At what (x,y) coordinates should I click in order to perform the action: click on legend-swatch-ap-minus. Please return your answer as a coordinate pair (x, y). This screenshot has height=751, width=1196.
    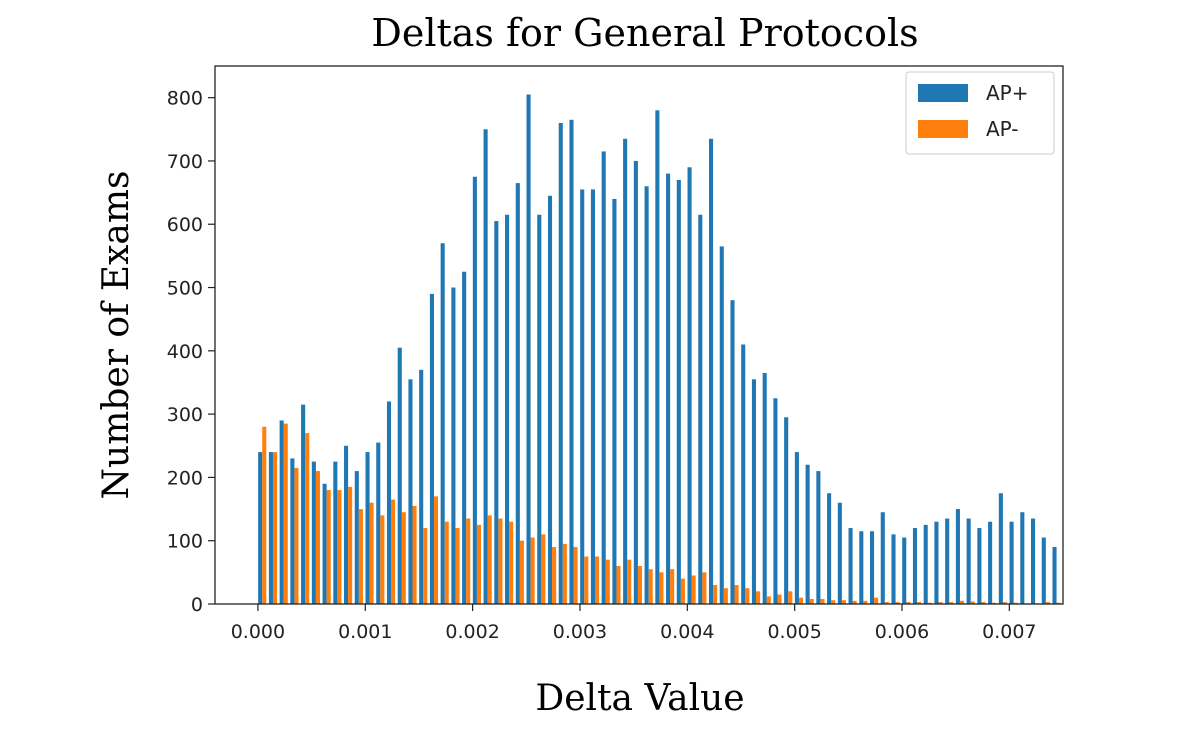
    Looking at the image, I should click on (943, 129).